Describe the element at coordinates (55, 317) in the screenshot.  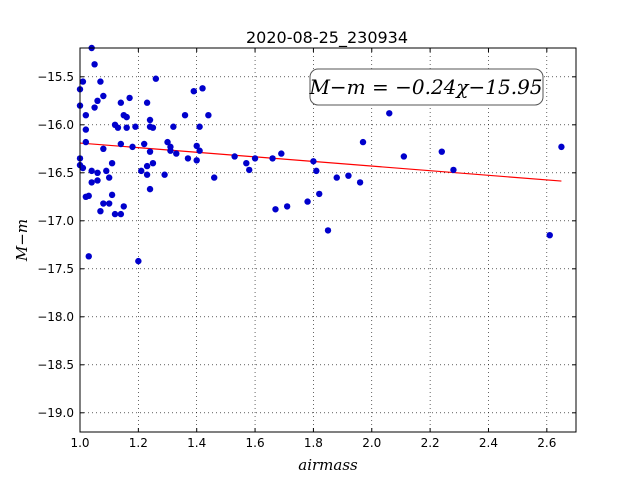
I see `y-tick-label: −18.0` at that location.